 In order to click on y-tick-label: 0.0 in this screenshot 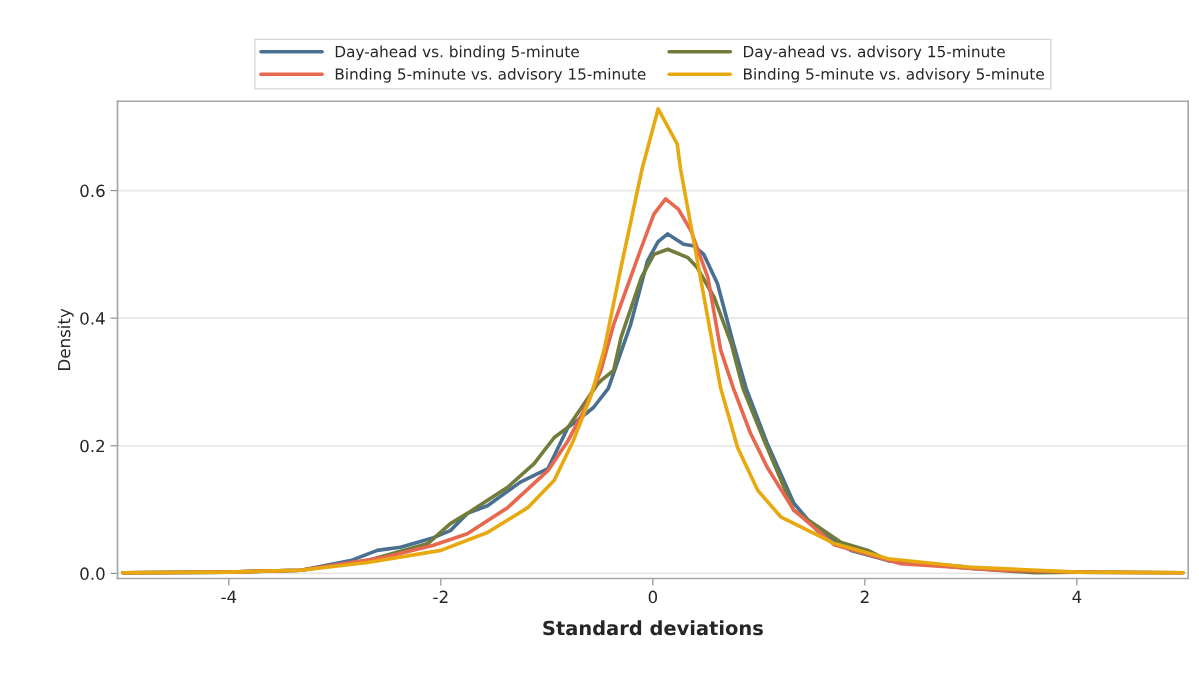, I will do `click(92, 573)`.